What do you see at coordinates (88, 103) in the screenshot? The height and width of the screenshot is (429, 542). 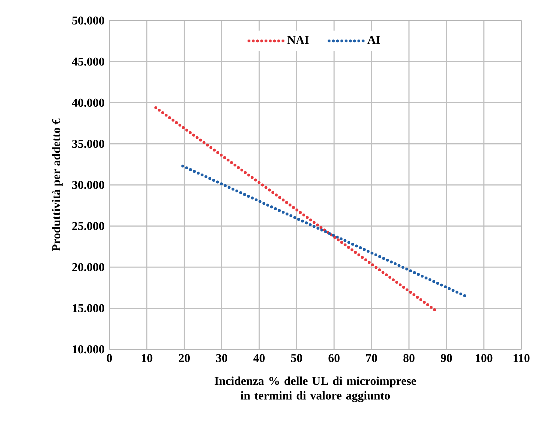 I see `y-tick-label: 40.000` at bounding box center [88, 103].